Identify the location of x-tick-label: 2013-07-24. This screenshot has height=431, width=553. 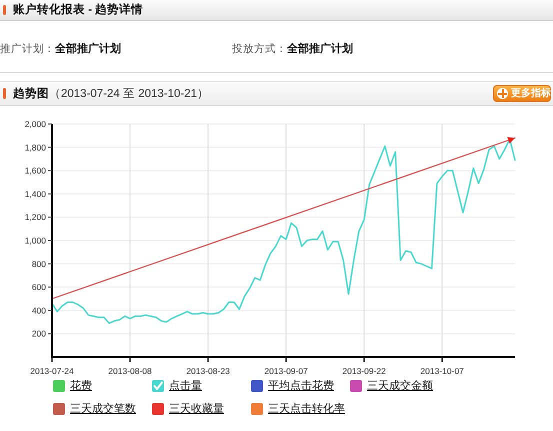
(52, 371).